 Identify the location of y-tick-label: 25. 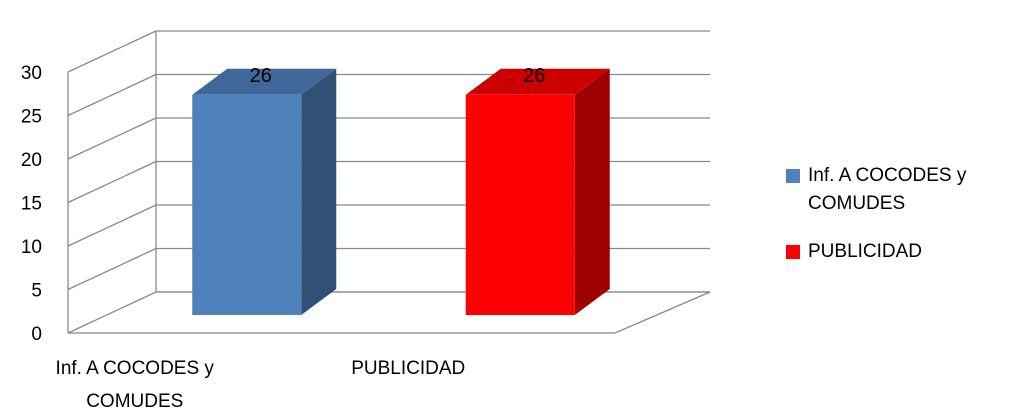
(31, 117).